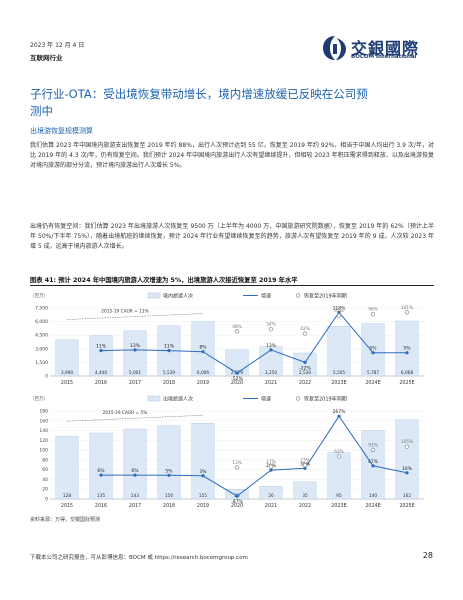 This screenshot has width=463, height=600. I want to click on legend-label: 出境旅游人次, so click(178, 399).